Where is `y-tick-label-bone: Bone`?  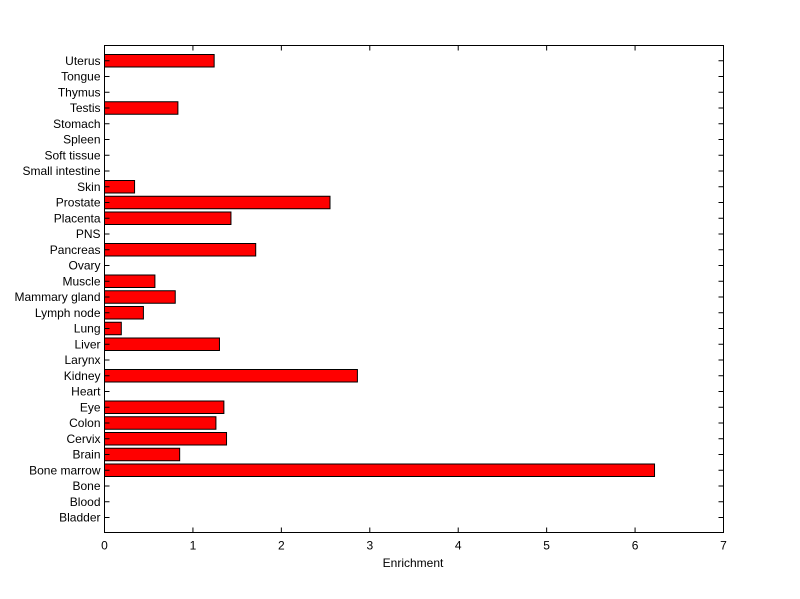 y-tick-label-bone: Bone is located at coordinates (86, 486).